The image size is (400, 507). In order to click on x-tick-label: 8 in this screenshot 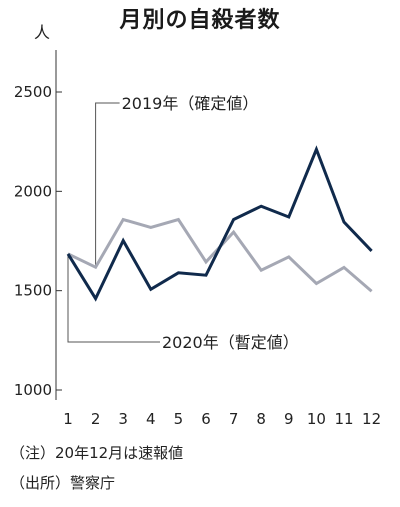, I will do `click(261, 419)`.